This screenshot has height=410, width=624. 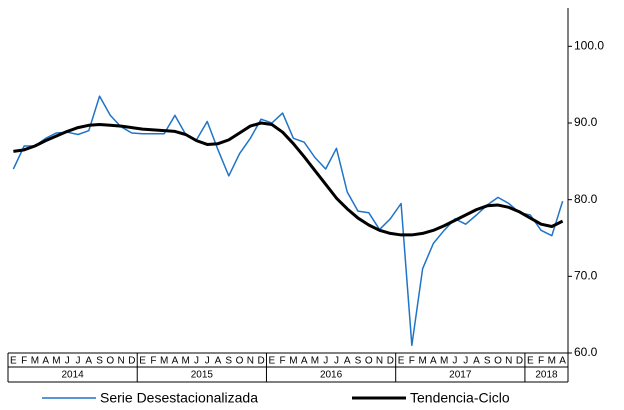 I want to click on year-label: 2015, so click(x=202, y=375).